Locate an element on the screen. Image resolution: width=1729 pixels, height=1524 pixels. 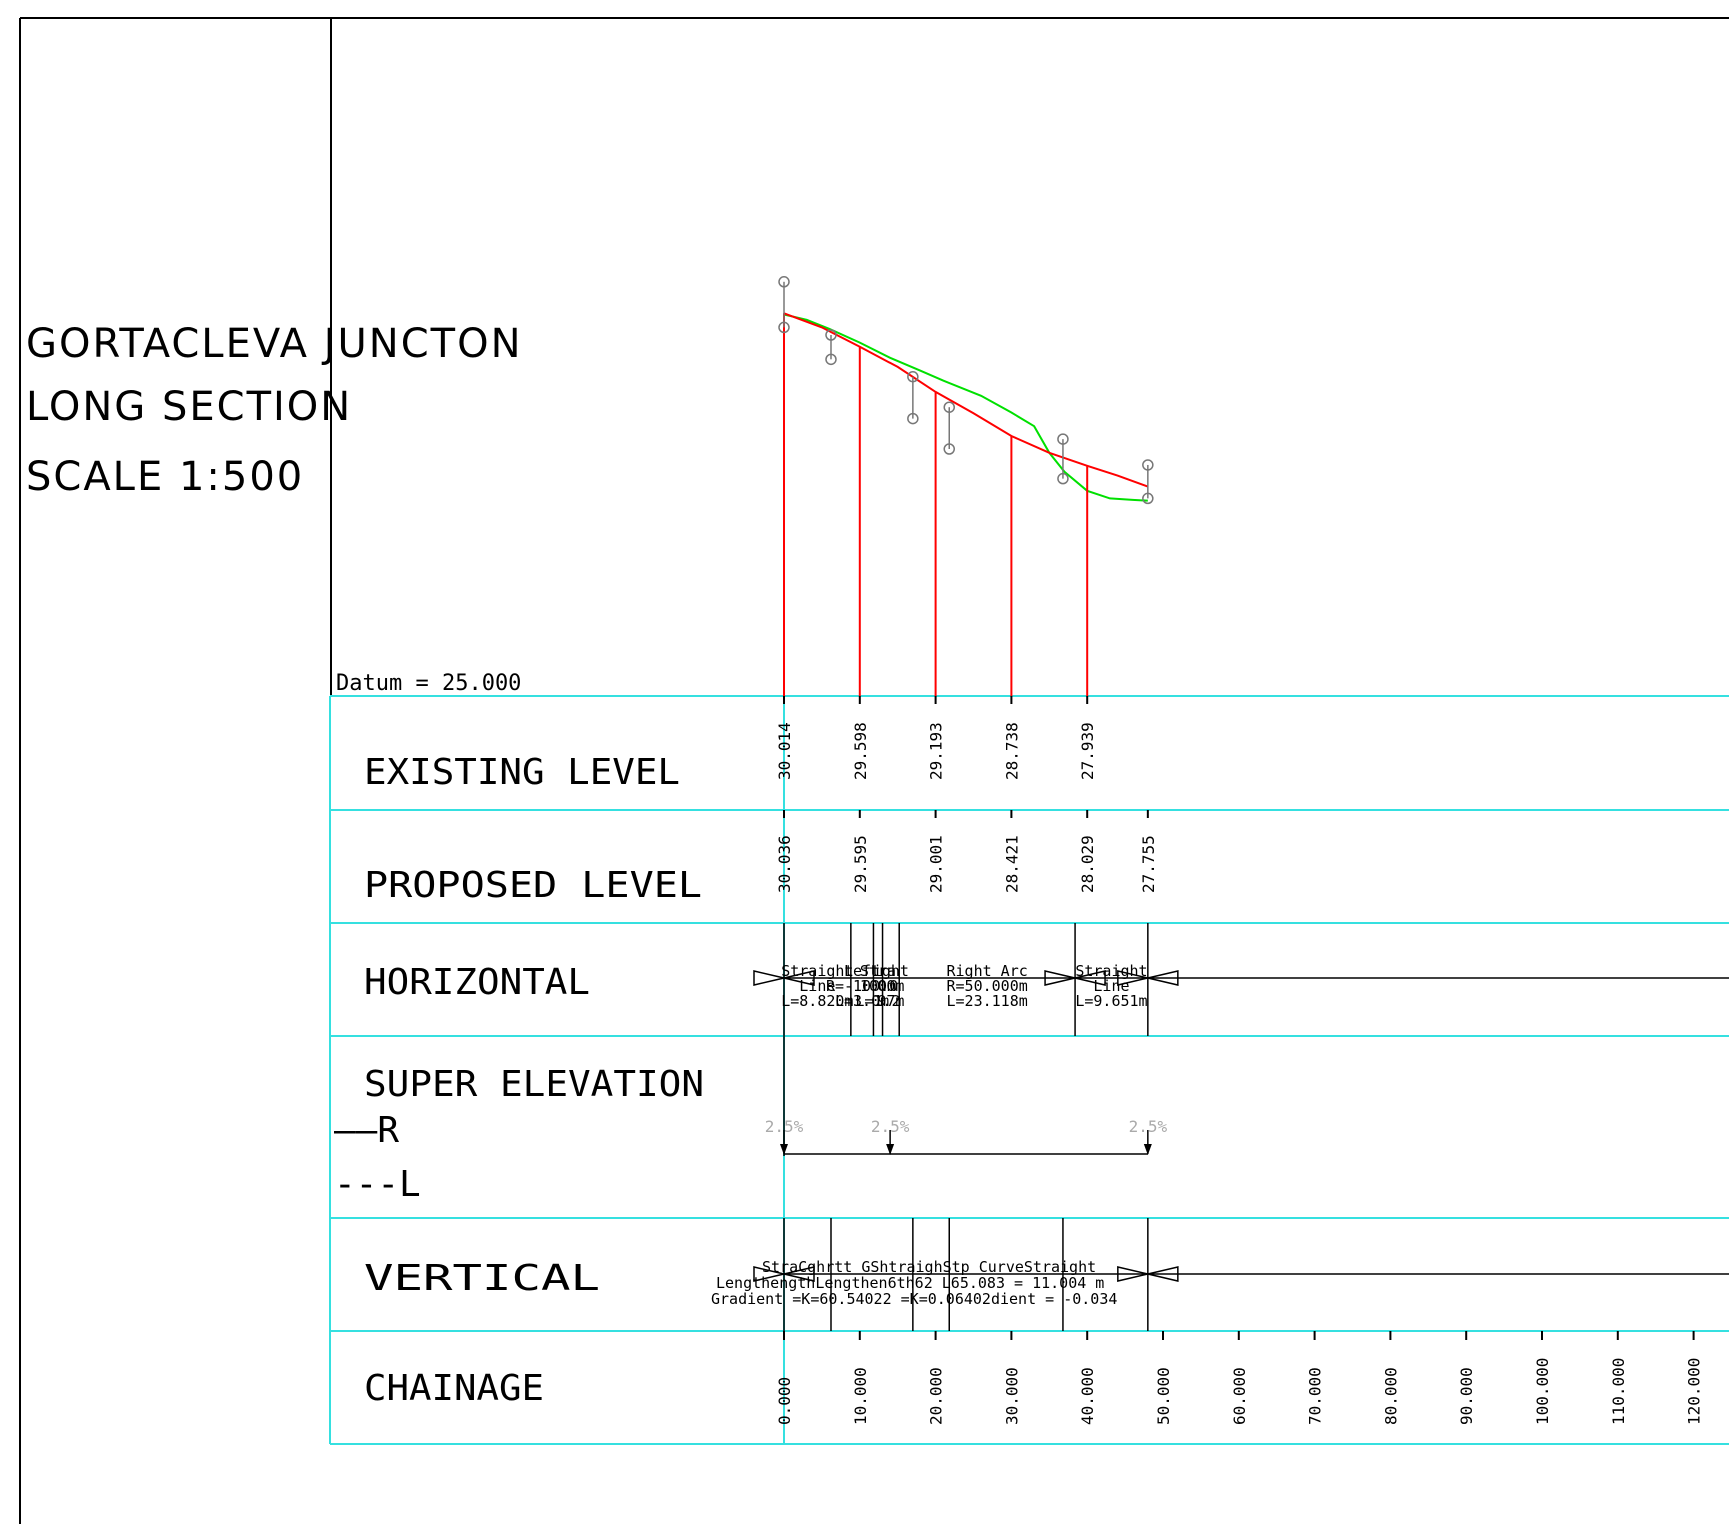
row-label-existing-level: EXISTING LEVEL is located at coordinates (522, 772).